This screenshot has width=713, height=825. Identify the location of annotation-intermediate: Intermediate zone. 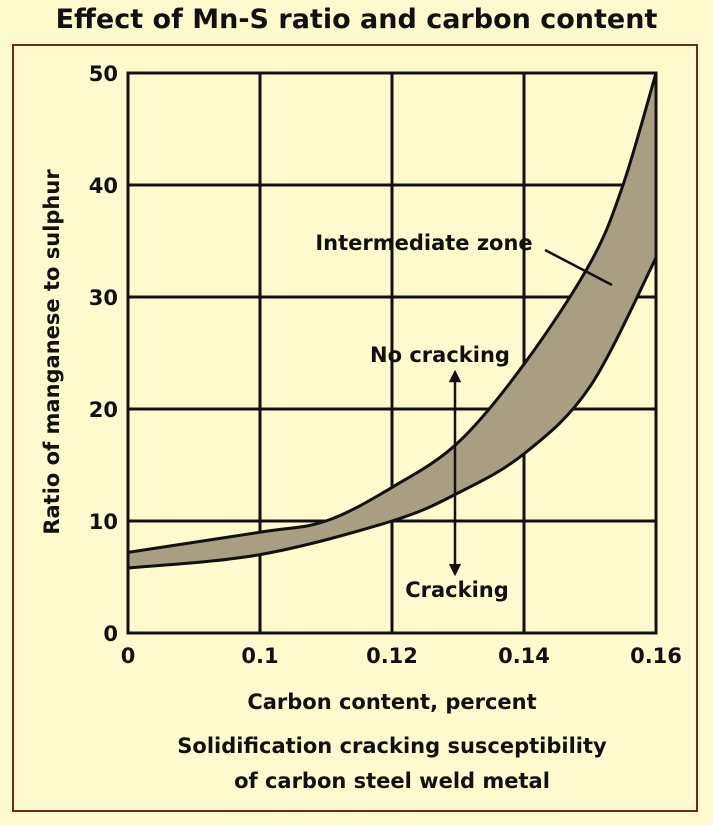
(423, 243).